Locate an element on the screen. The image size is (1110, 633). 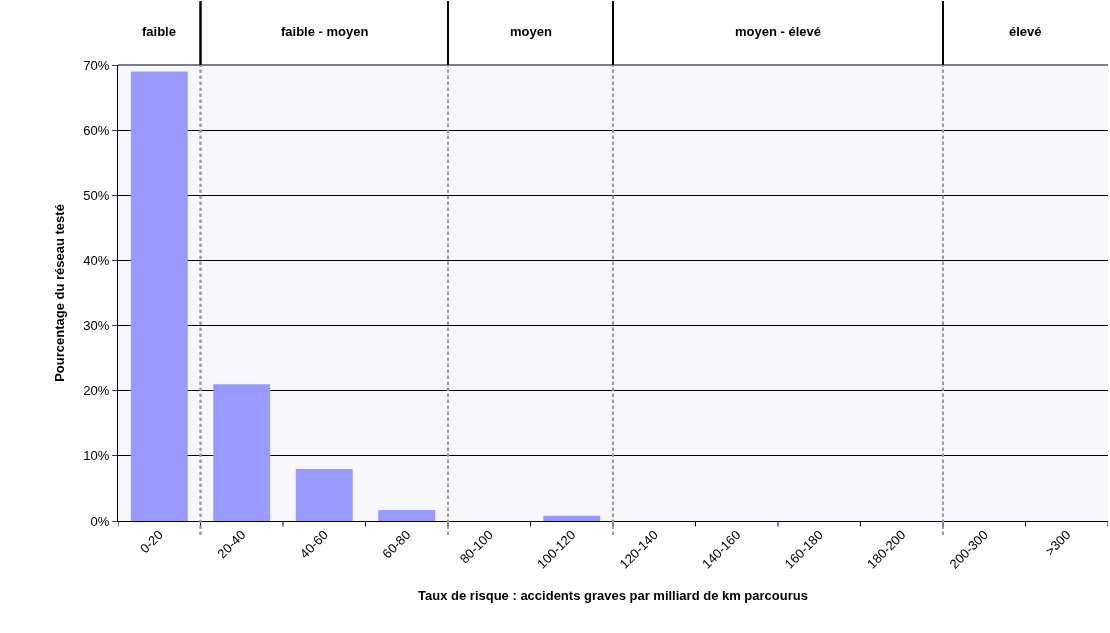
band-label: moyen - élevé is located at coordinates (778, 31).